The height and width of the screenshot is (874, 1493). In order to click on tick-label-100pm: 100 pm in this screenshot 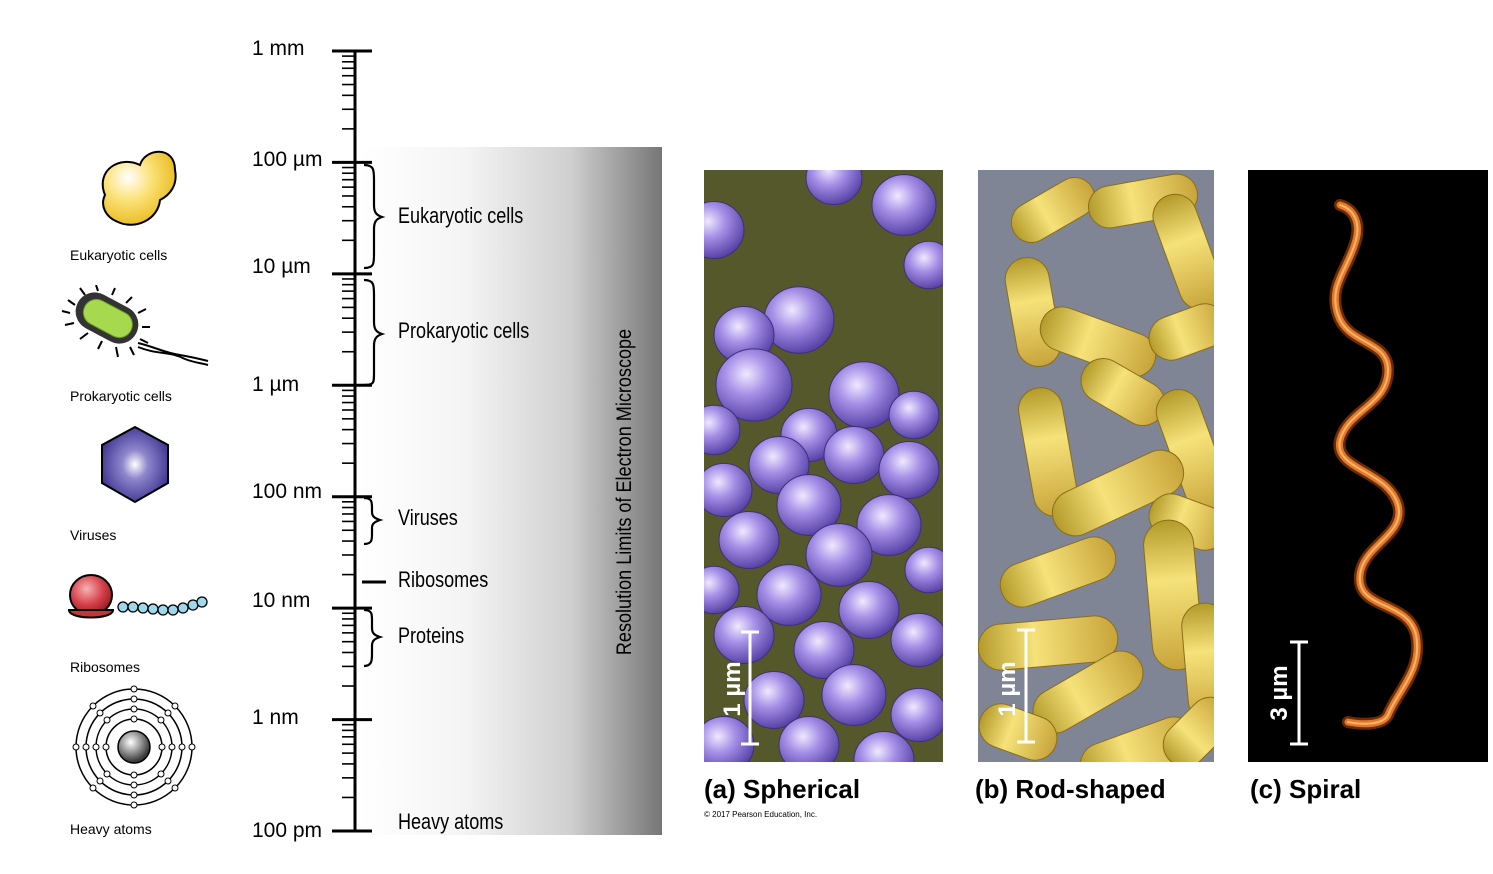, I will do `click(287, 830)`.